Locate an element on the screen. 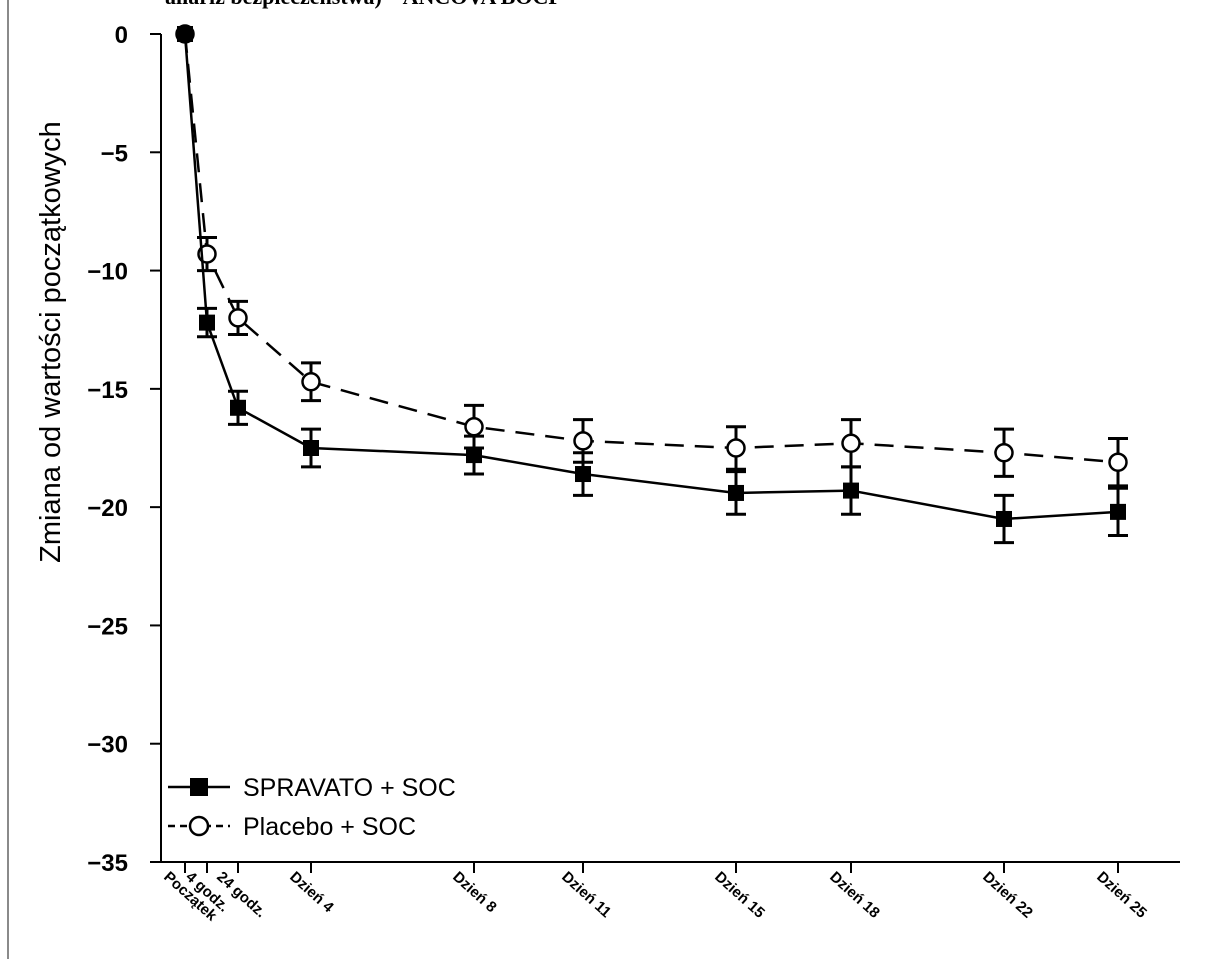 Image resolution: width=1206 pixels, height=964 pixels. y-tick-label: −35 is located at coordinates (107, 863).